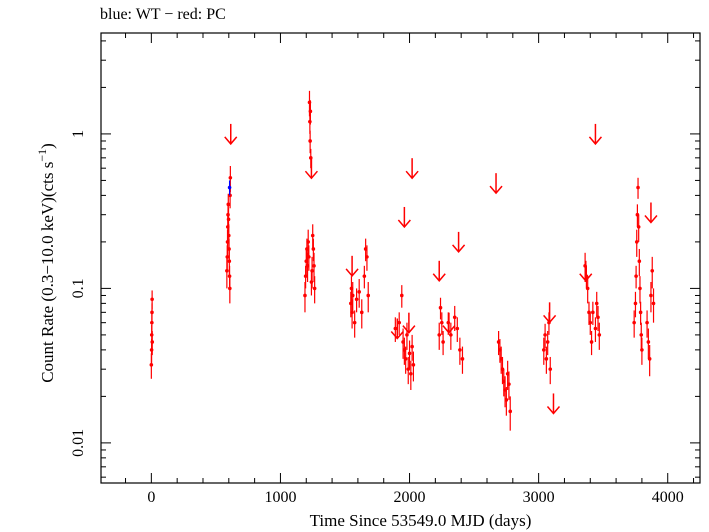 This screenshot has height=532, width=709. What do you see at coordinates (151, 497) in the screenshot?
I see `x-tick-label: 0` at bounding box center [151, 497].